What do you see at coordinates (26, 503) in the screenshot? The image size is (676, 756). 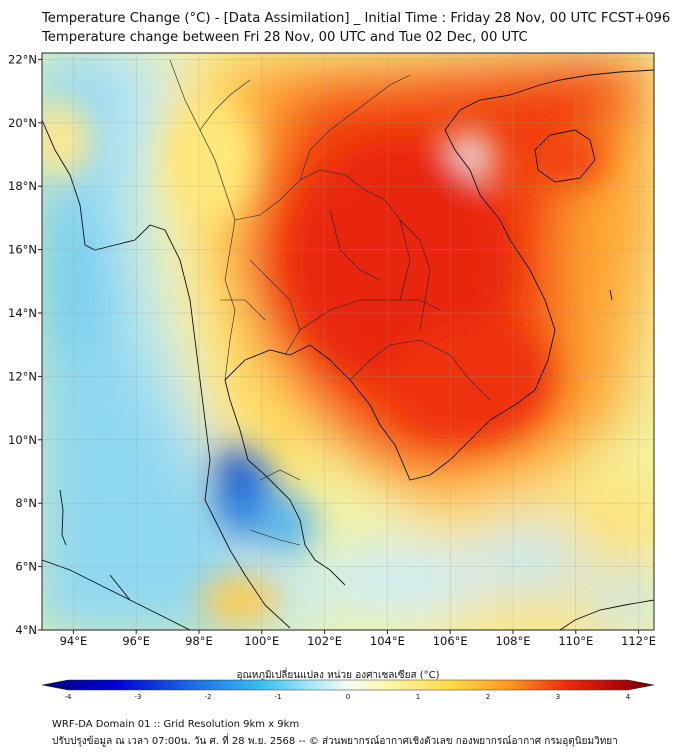 I see `lat-tick-label: 8°N` at bounding box center [26, 503].